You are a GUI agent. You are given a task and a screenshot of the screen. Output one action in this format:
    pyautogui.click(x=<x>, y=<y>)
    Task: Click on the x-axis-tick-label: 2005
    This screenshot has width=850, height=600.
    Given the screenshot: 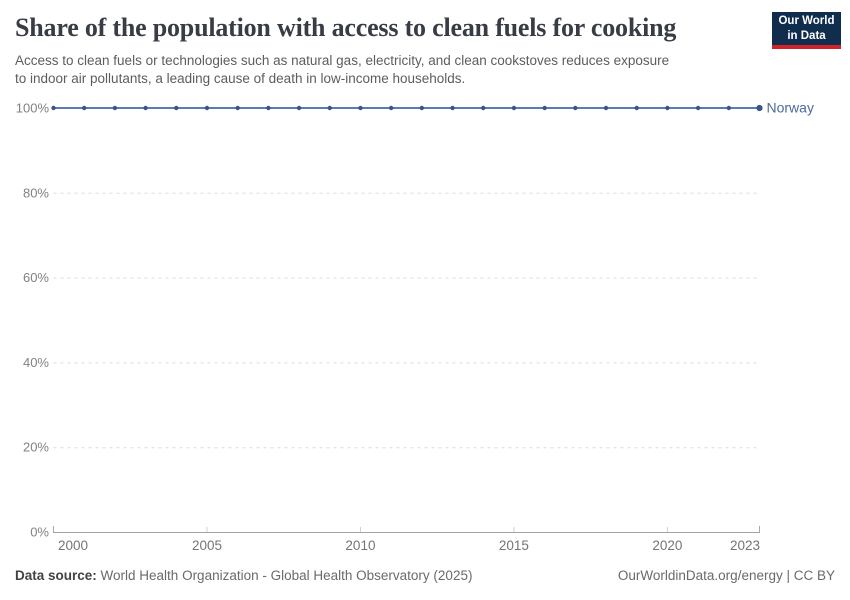 What is the action you would take?
    pyautogui.click(x=207, y=545)
    